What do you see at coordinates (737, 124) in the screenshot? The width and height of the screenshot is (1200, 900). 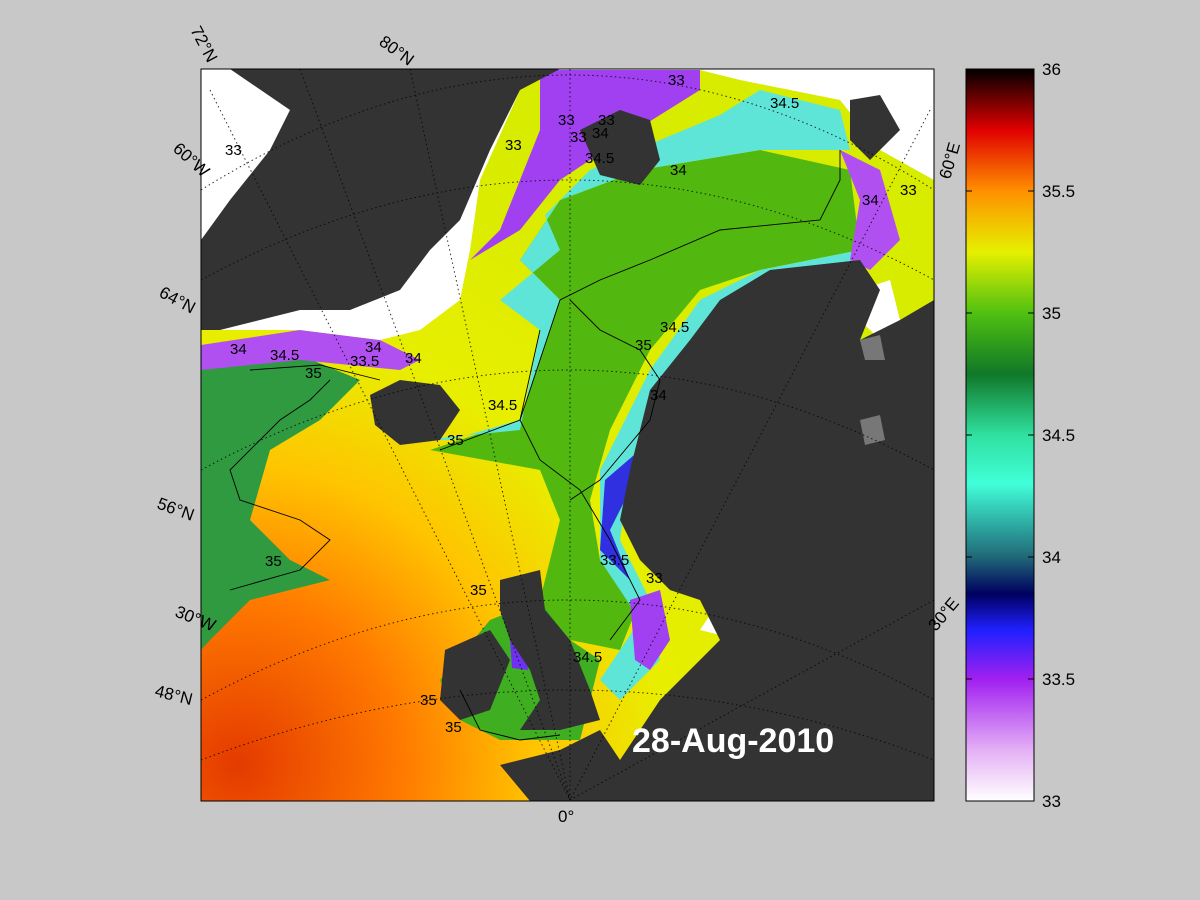 I see `arctic-ice` at bounding box center [737, 124].